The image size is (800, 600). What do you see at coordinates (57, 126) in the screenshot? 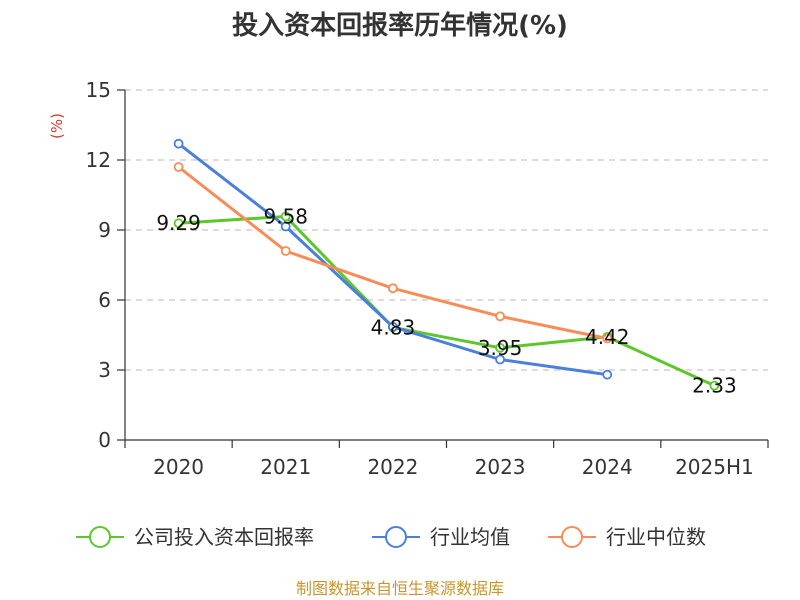
I see `y-axis-unit-label: (%)` at bounding box center [57, 126].